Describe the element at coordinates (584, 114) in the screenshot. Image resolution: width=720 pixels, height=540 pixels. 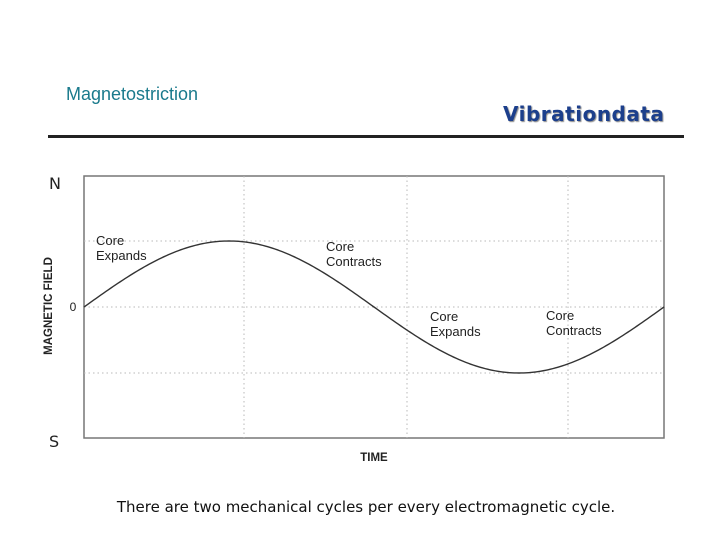
I see `brand-logo: Vibrationdata` at that location.